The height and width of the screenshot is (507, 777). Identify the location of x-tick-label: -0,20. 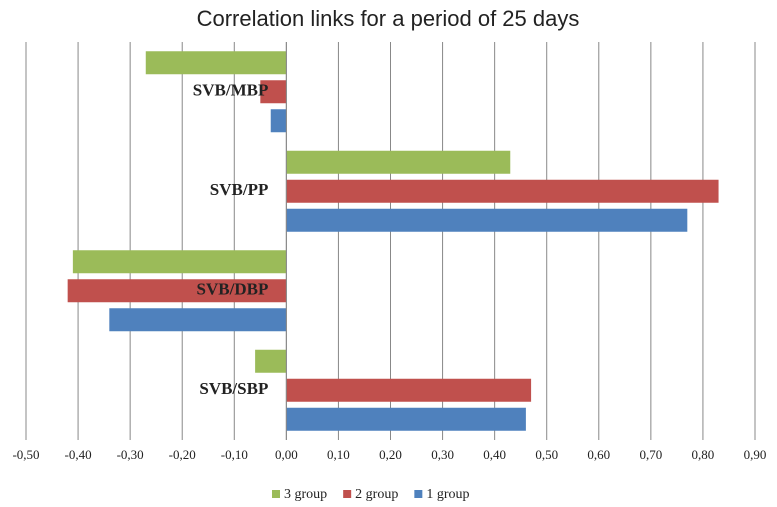
(182, 454).